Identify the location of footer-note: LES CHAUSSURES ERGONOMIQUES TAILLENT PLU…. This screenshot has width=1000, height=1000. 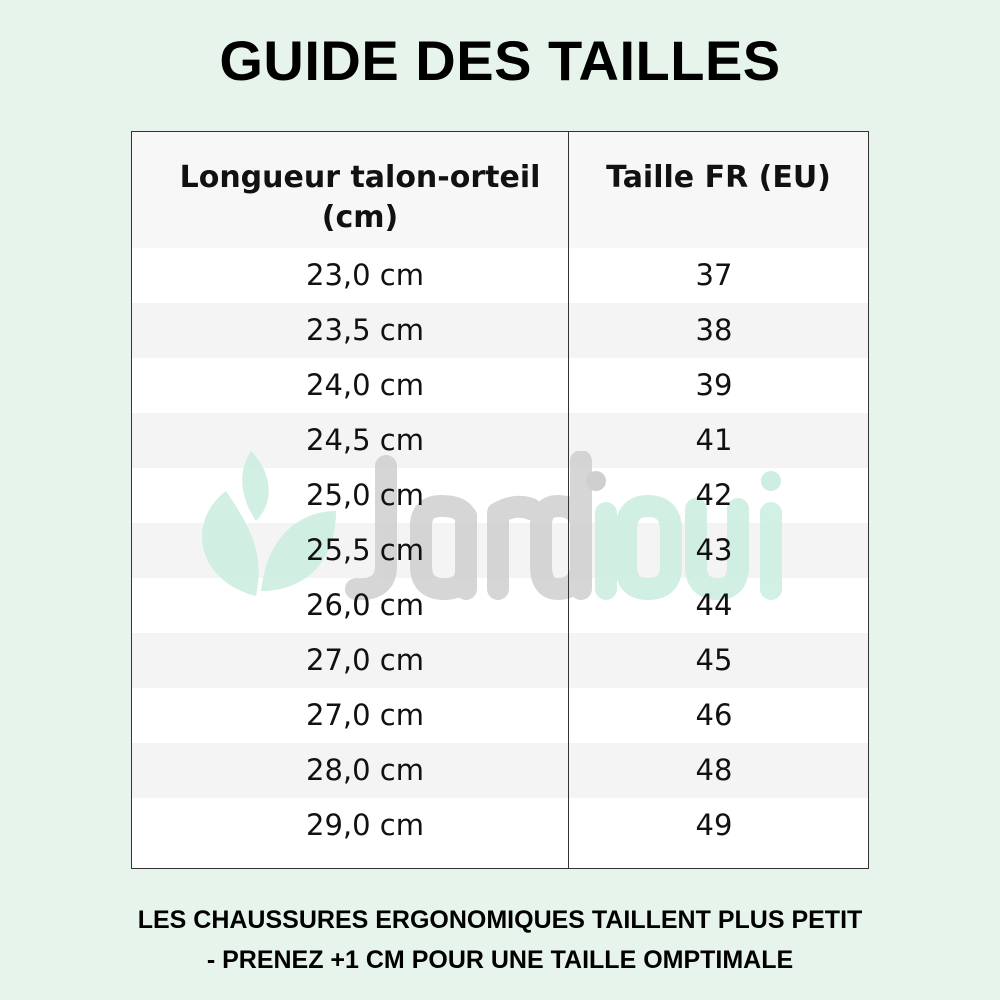
(500, 940).